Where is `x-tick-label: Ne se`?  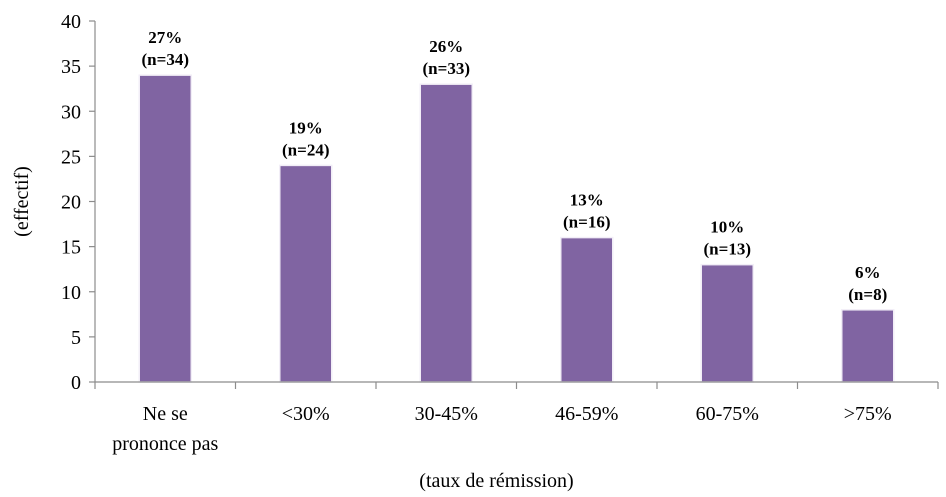 x-tick-label: Ne se is located at coordinates (165, 414).